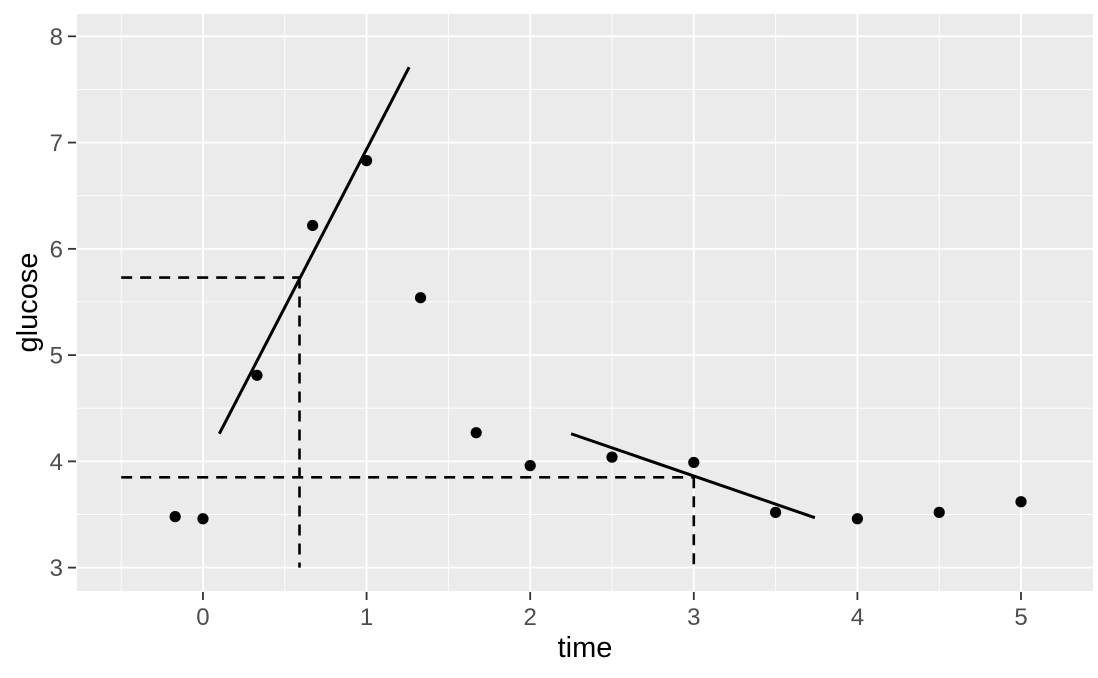 This screenshot has height=678, width=1098. Describe the element at coordinates (56, 143) in the screenshot. I see `y-tick-label: 7` at that location.